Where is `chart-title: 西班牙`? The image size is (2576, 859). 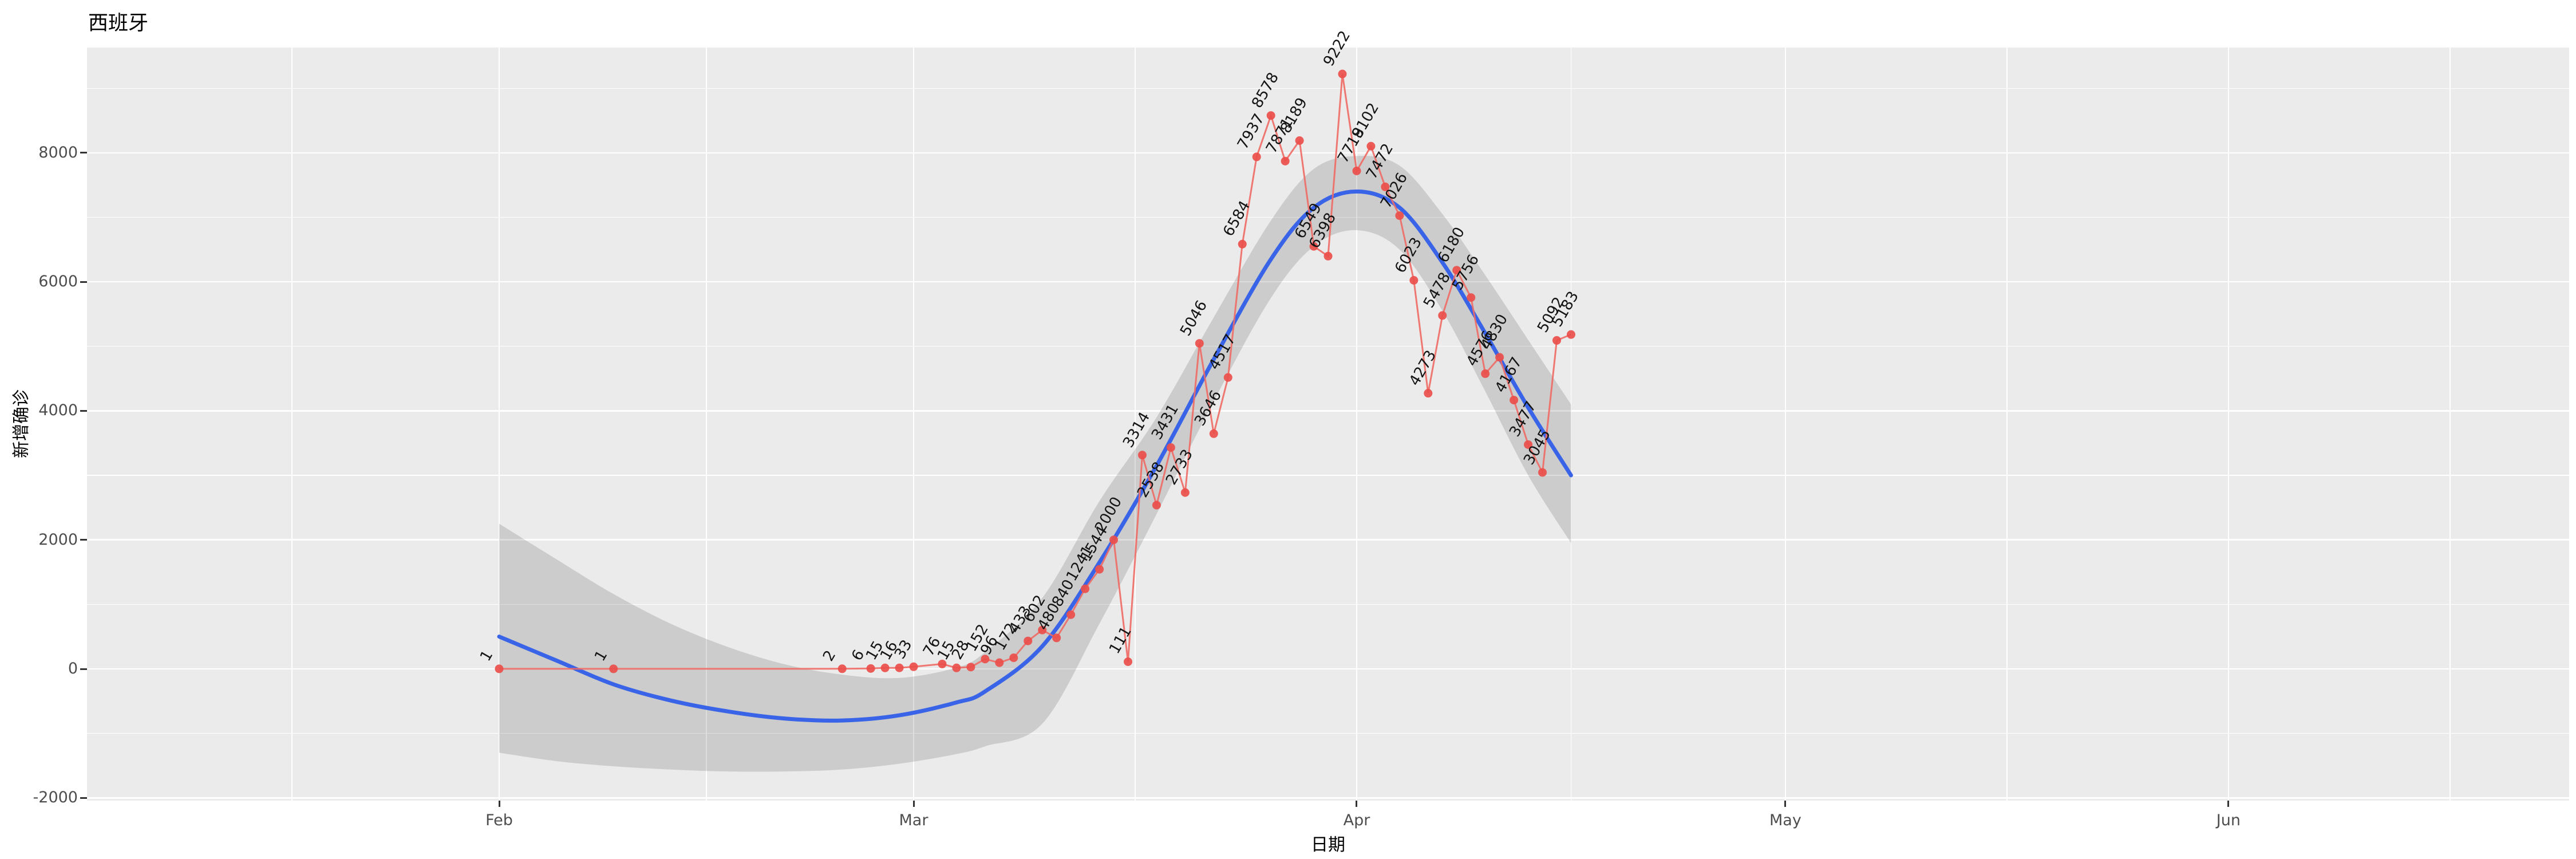 chart-title: 西班牙 is located at coordinates (118, 23).